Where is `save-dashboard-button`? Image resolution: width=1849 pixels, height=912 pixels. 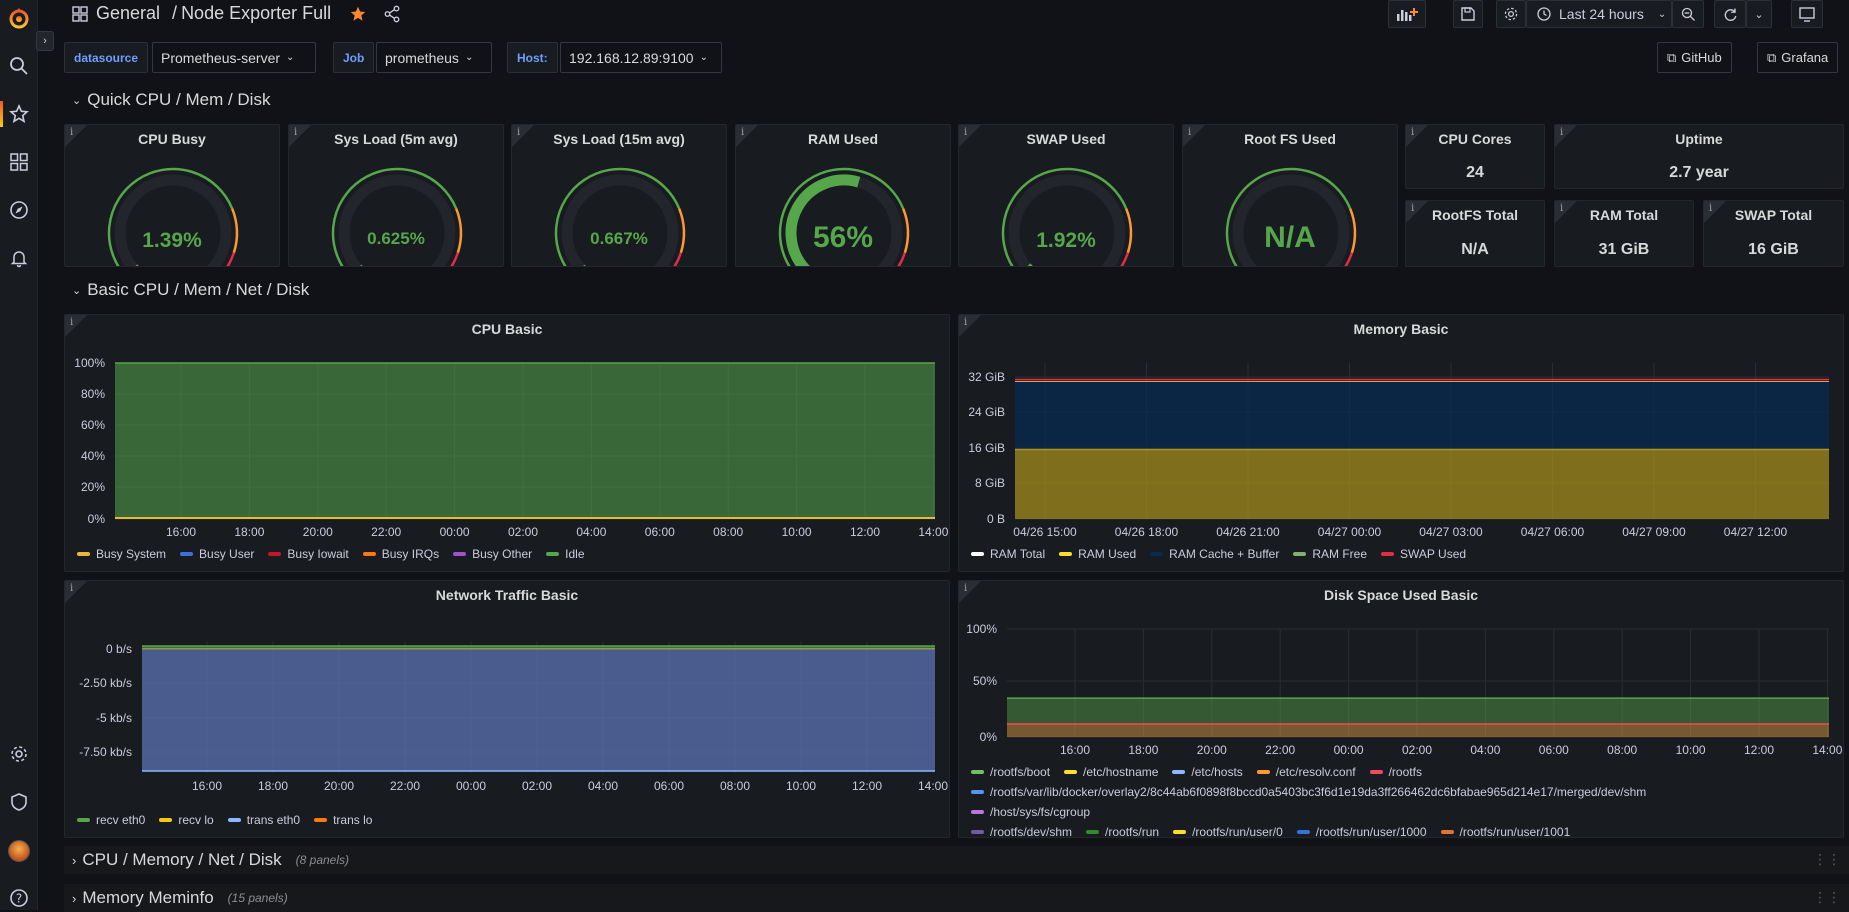
save-dashboard-button is located at coordinates (1468, 14).